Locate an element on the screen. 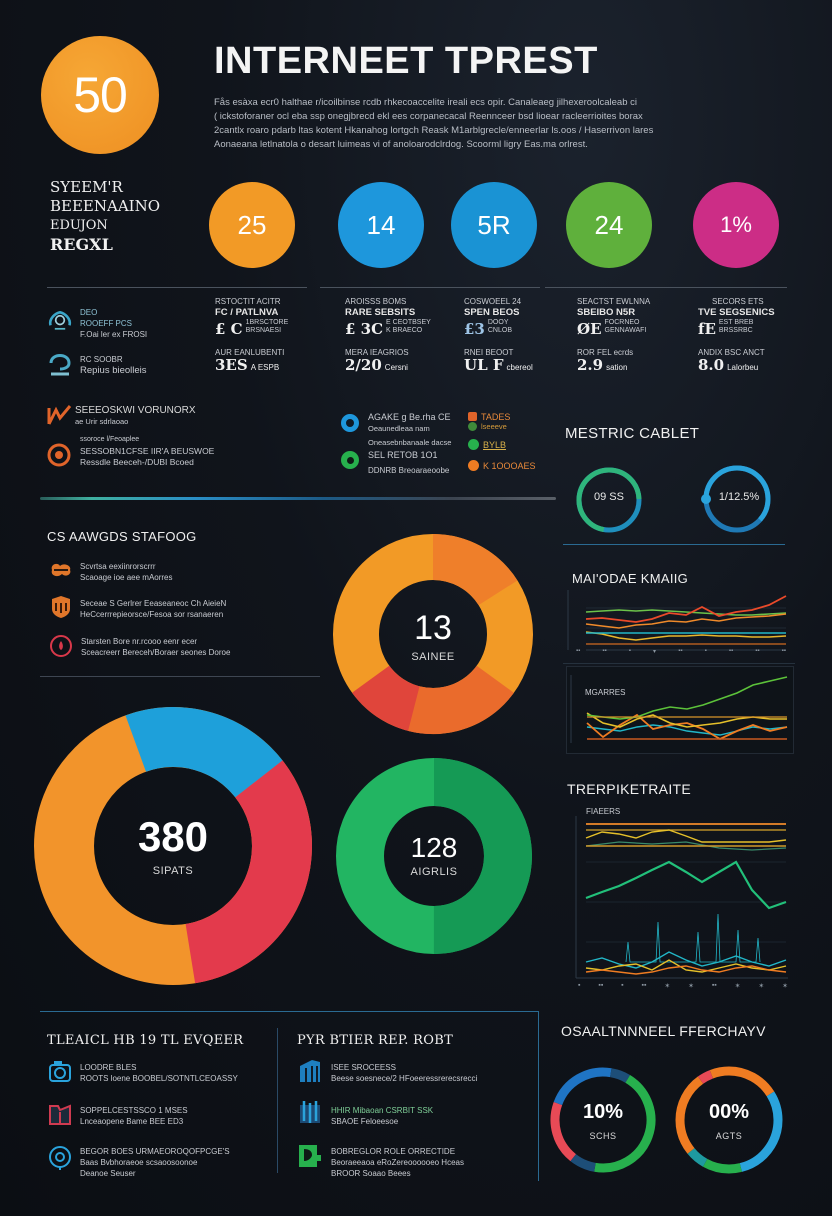 This screenshot has width=832, height=1216. item-title: BOBREGLOR ROLE ORRECTIDE is located at coordinates (393, 1151).